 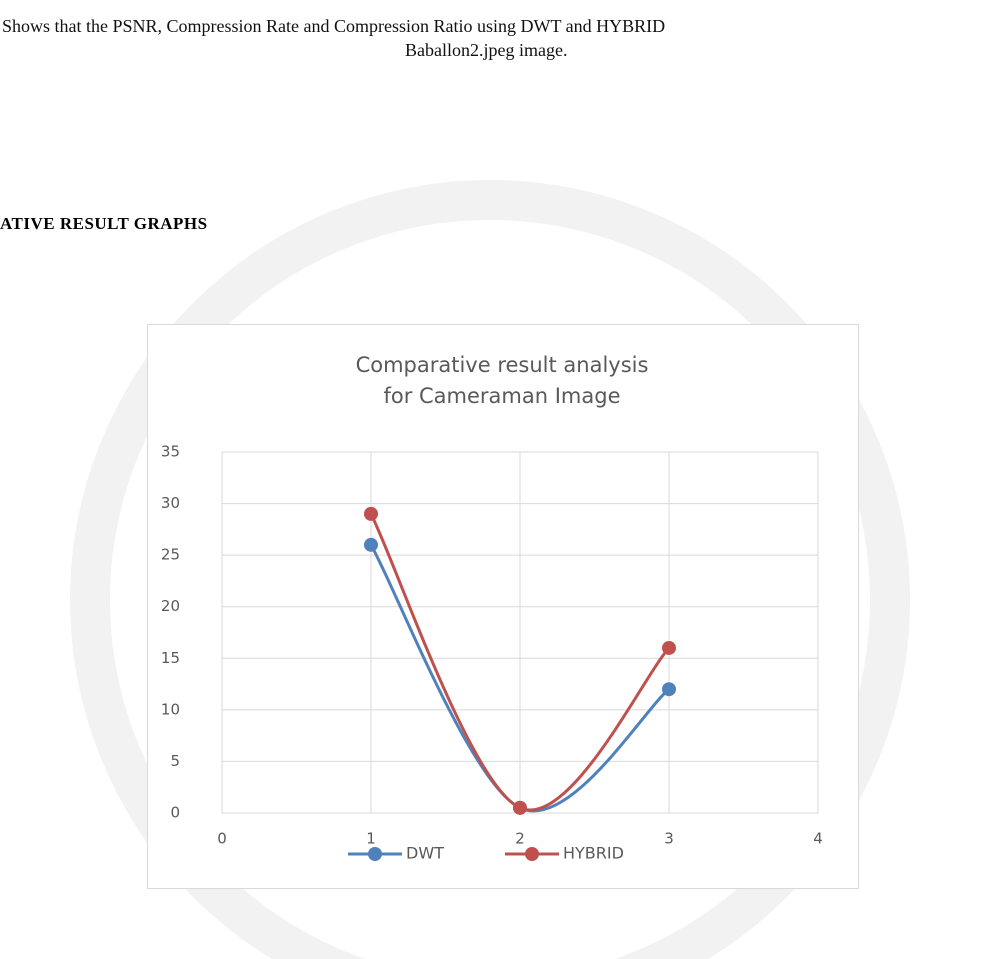 I want to click on y-tick-label: 30, so click(x=170, y=503).